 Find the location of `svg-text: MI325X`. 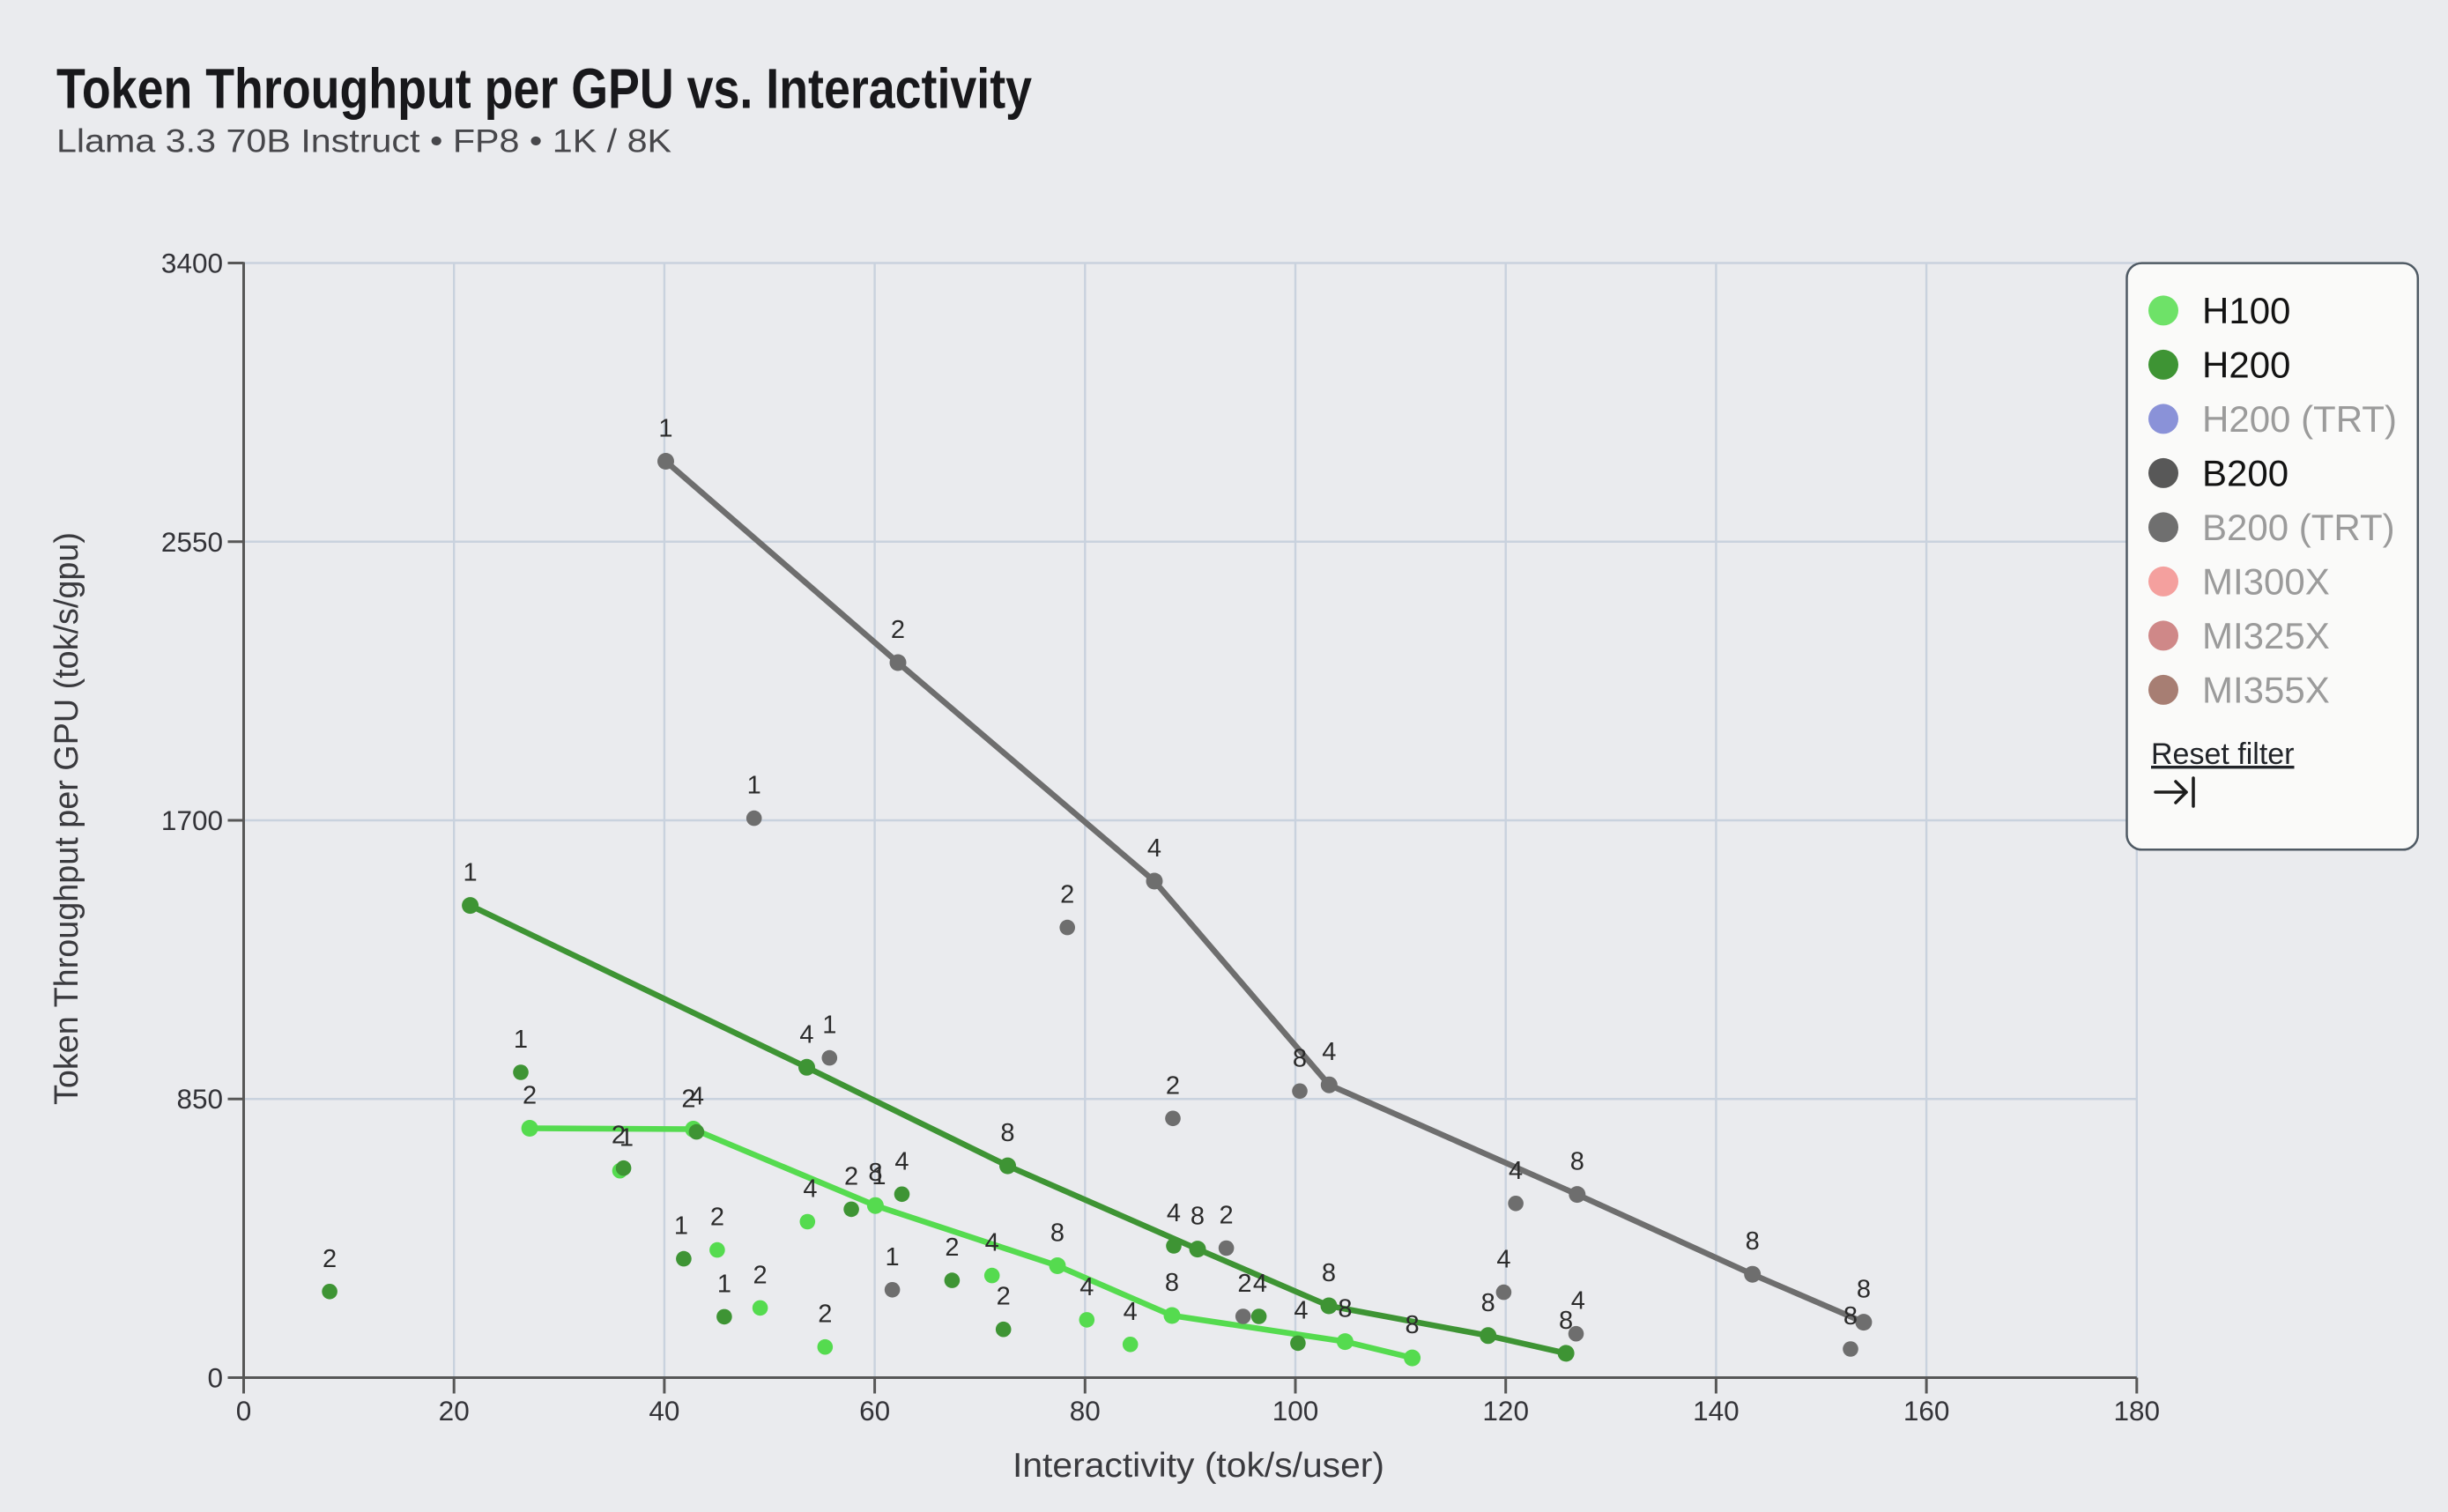

svg-text: MI325X is located at coordinates (2266, 635).